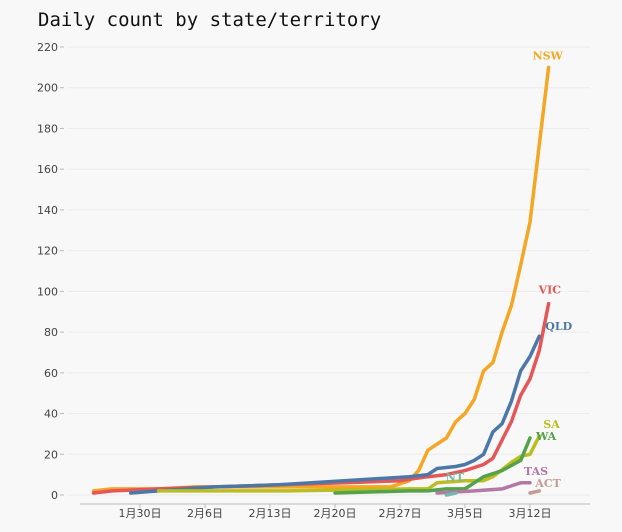  I want to click on chart-title: Daily count by state/territory, so click(209, 20).